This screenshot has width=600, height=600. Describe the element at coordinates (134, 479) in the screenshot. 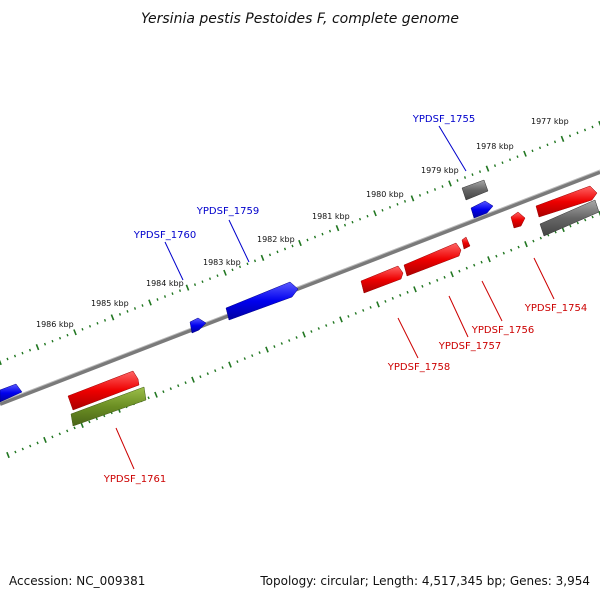

I see `gene-label-ypdsf-1761: YPDSF_1761` at that location.